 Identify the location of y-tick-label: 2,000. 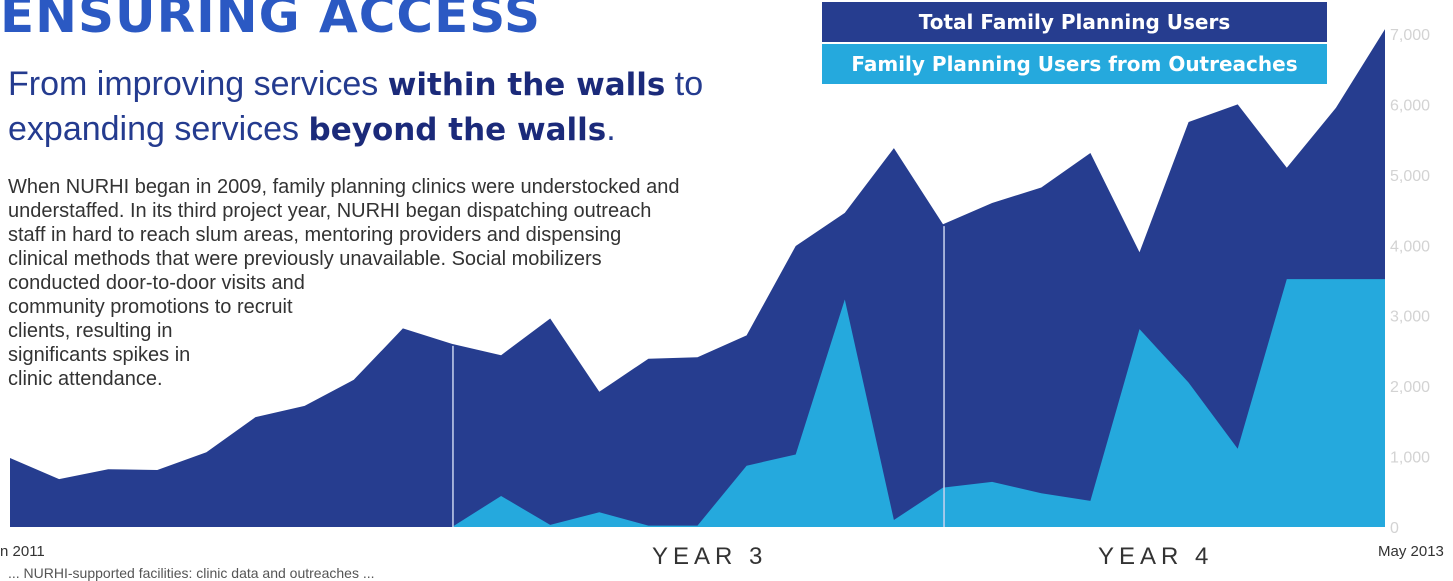
(1410, 387).